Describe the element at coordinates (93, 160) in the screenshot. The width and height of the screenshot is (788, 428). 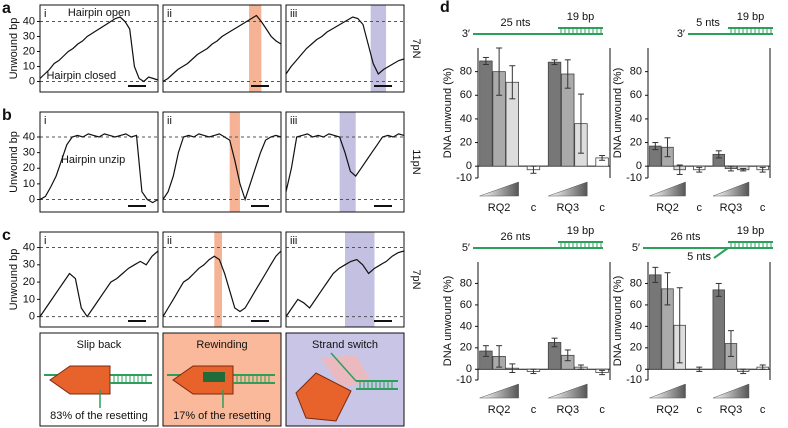
I see `annotation: Hairpin unzip` at that location.